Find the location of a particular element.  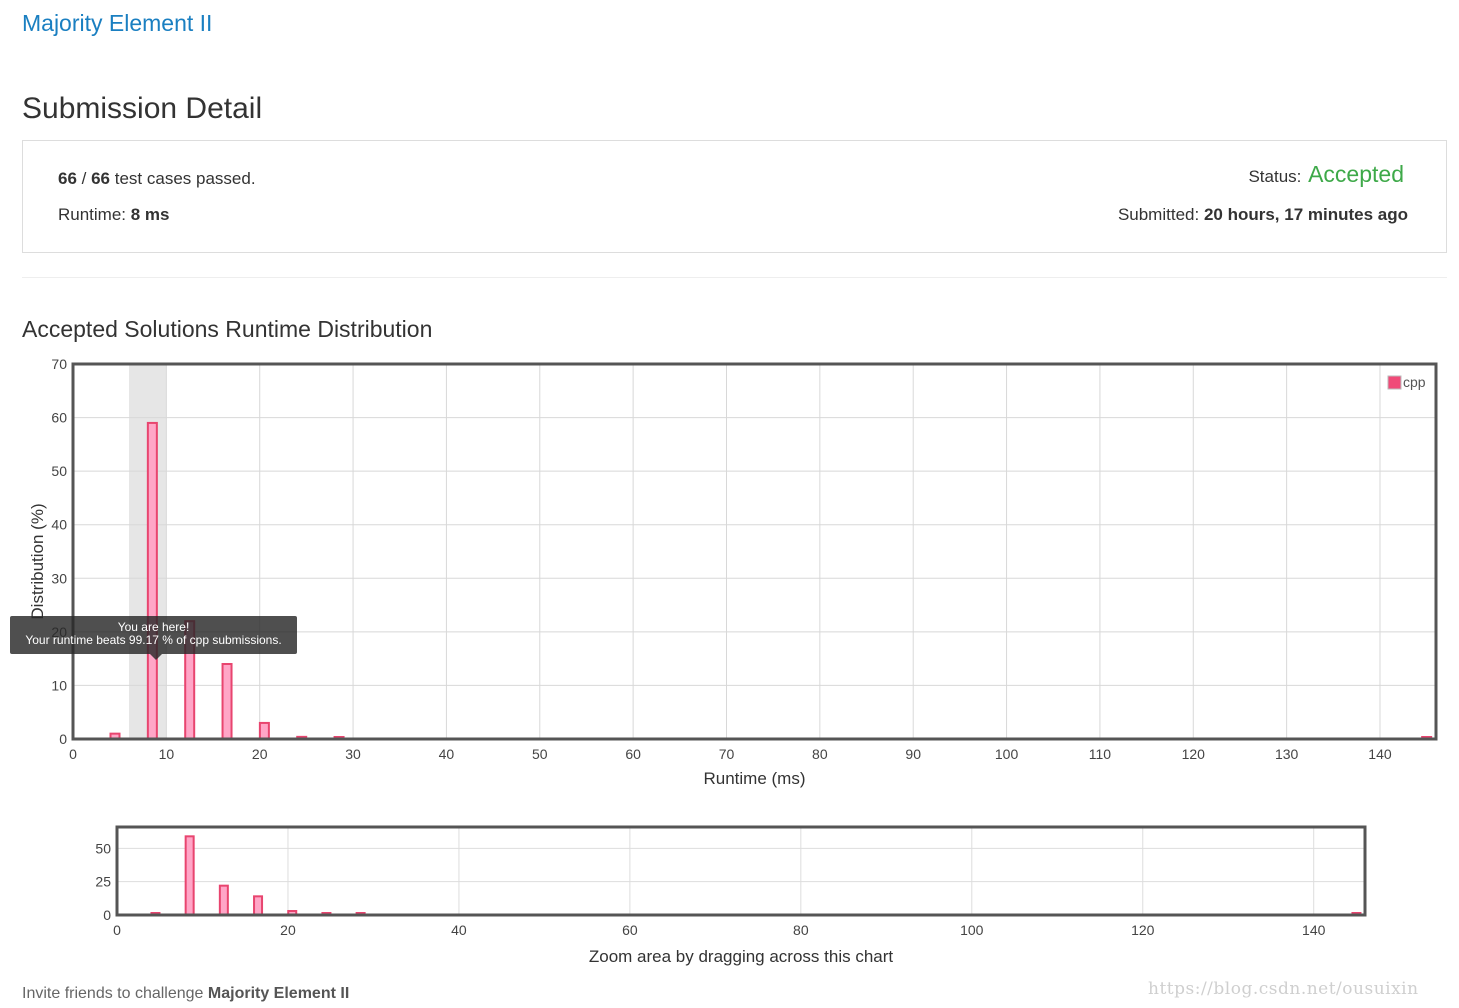

passed-count: 66 is located at coordinates (67, 178).